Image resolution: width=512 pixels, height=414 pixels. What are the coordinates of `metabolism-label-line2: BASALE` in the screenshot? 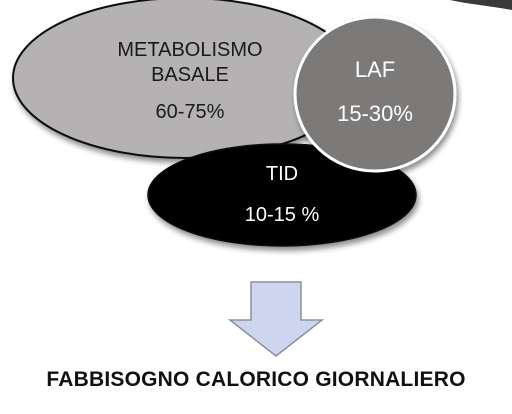 It's located at (190, 75).